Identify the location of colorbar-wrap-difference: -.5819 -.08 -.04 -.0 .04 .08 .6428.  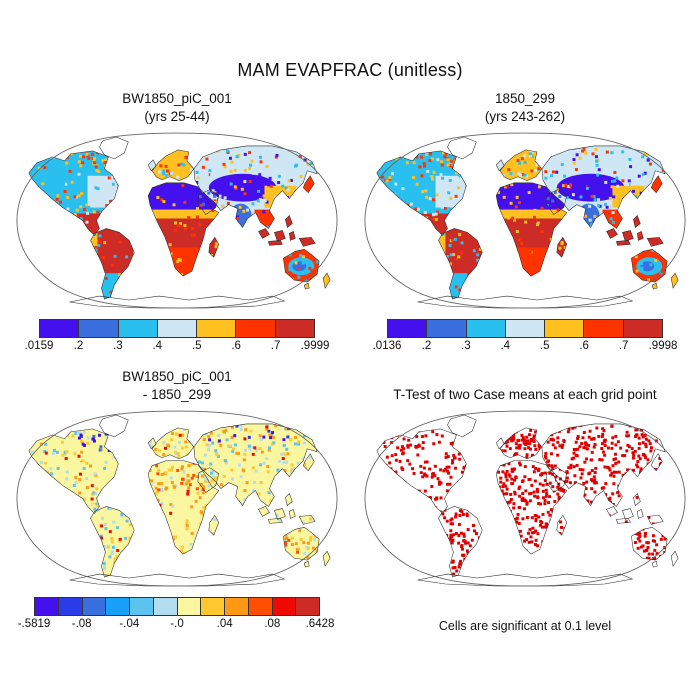
(177, 615).